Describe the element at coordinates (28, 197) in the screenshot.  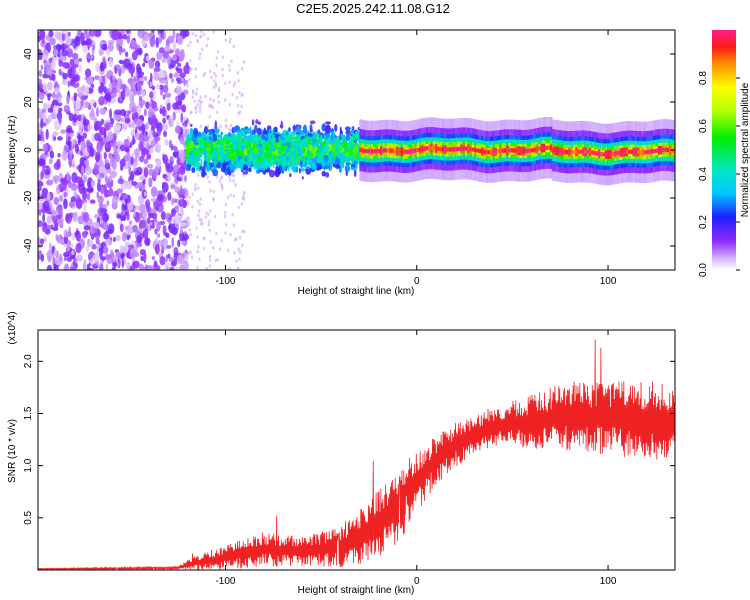
I see `y-tick-label: -20` at that location.